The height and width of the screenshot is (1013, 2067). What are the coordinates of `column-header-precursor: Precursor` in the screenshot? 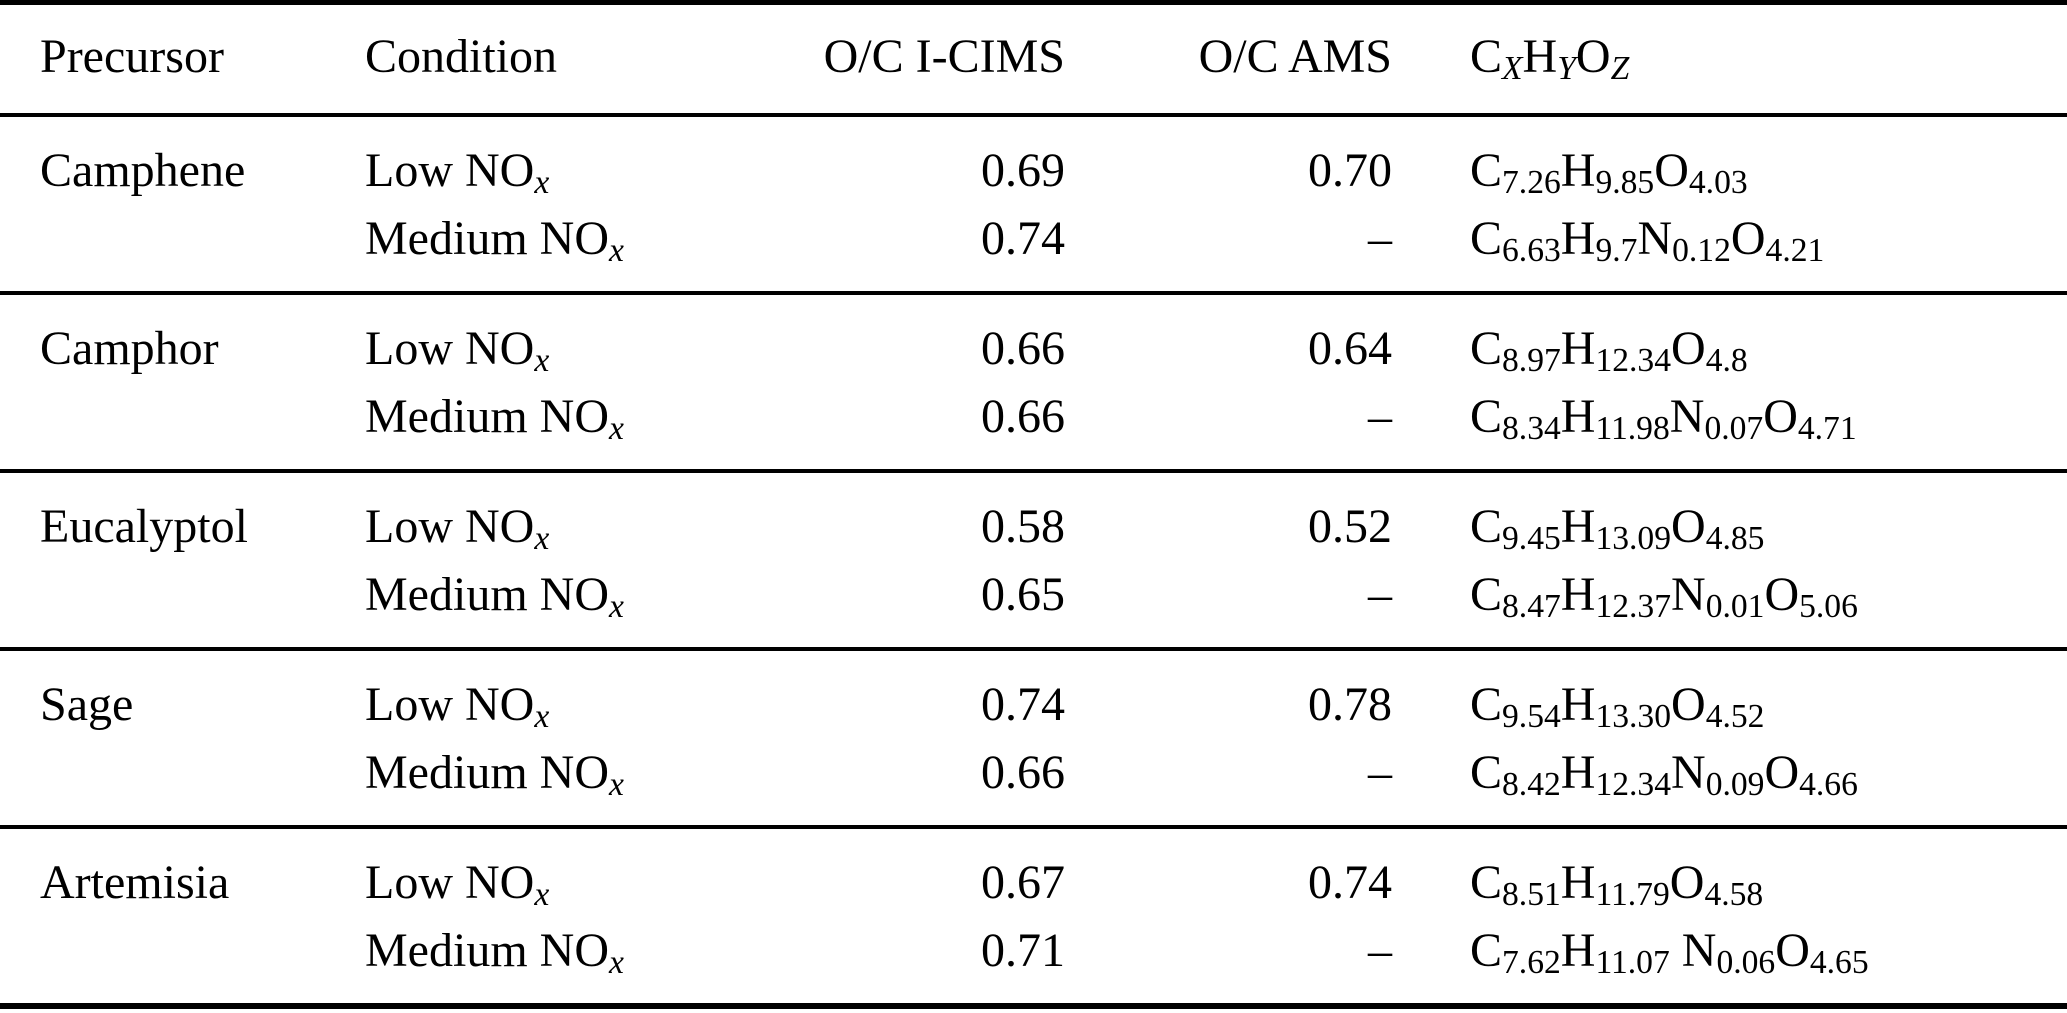 It's located at (132, 56).